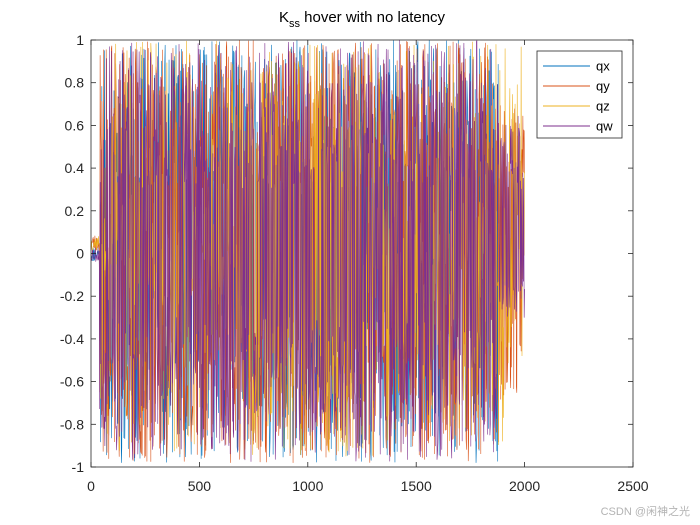  What do you see at coordinates (604, 126) in the screenshot?
I see `legend-label-qw: qw` at bounding box center [604, 126].